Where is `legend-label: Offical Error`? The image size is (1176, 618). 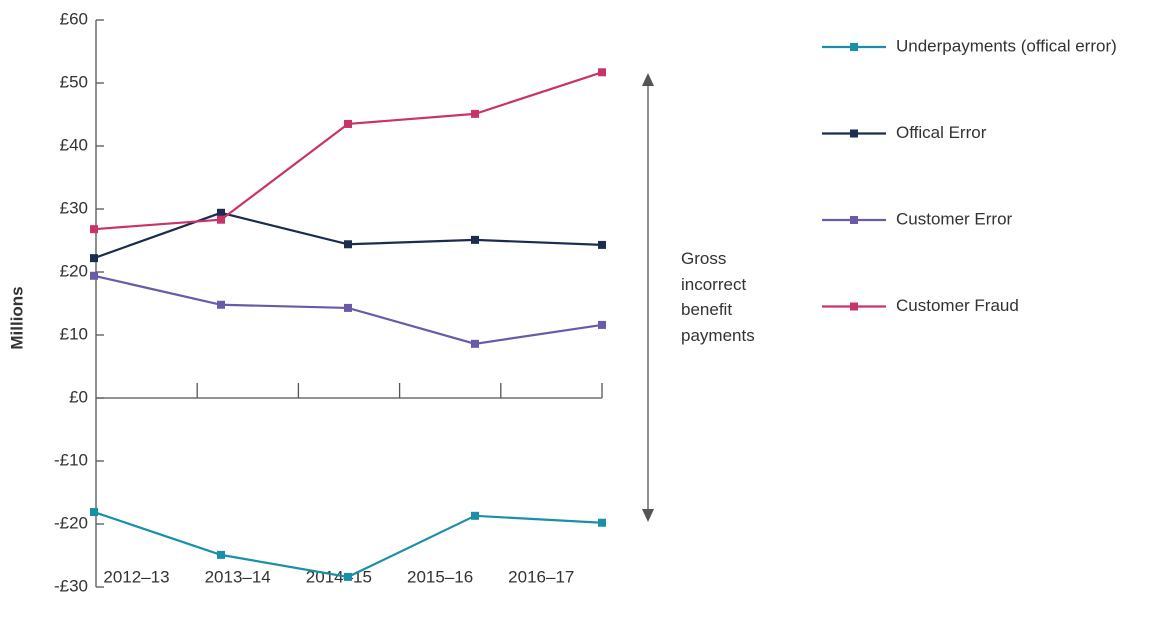 legend-label: Offical Error is located at coordinates (941, 132).